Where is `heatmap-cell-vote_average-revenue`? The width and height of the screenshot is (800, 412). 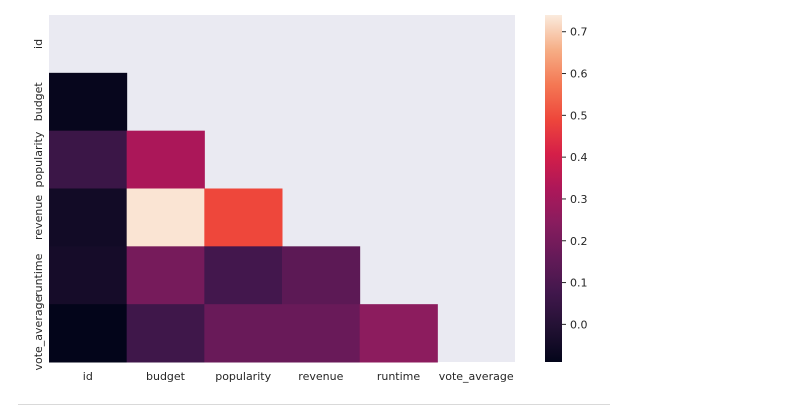
heatmap-cell-vote_average-revenue is located at coordinates (321, 333).